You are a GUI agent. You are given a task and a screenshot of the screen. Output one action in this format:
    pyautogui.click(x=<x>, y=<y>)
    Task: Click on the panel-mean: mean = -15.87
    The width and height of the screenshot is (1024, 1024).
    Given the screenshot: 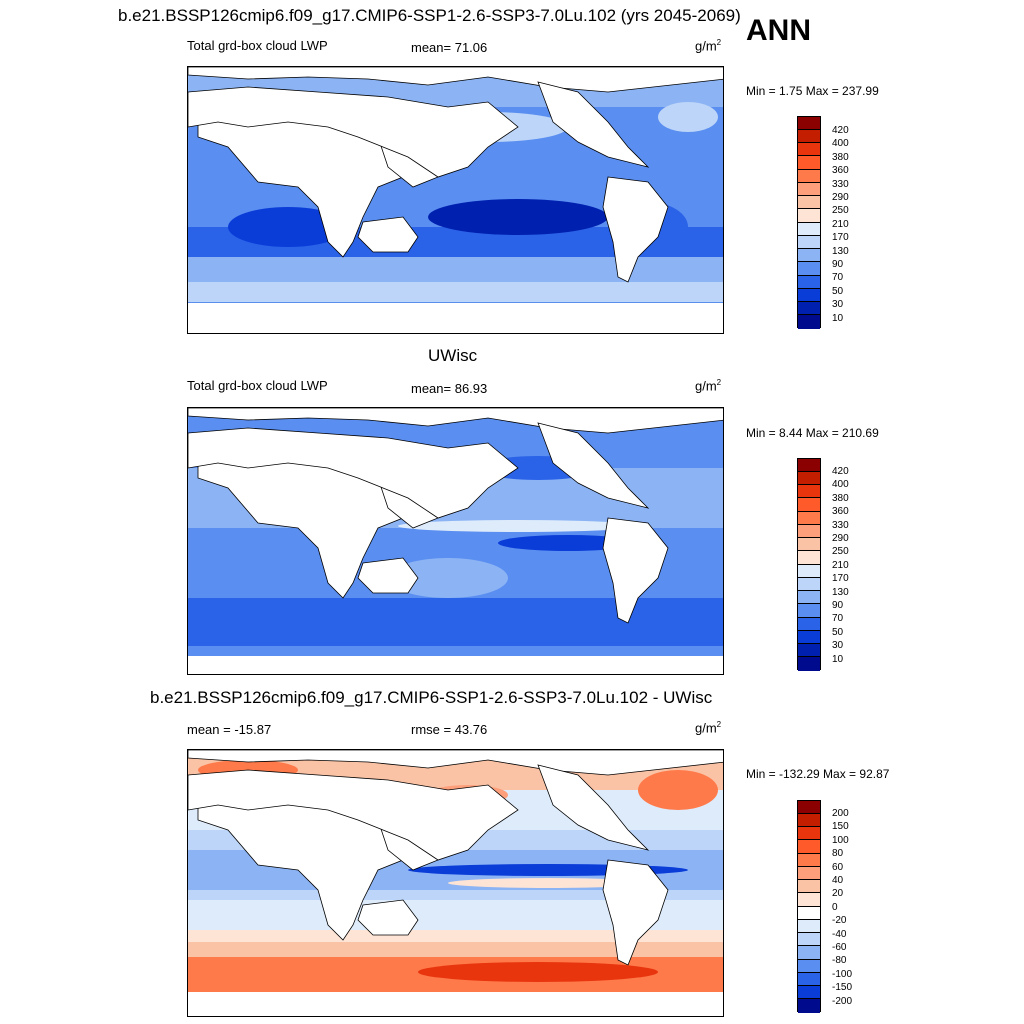 What is the action you would take?
    pyautogui.click(x=229, y=729)
    